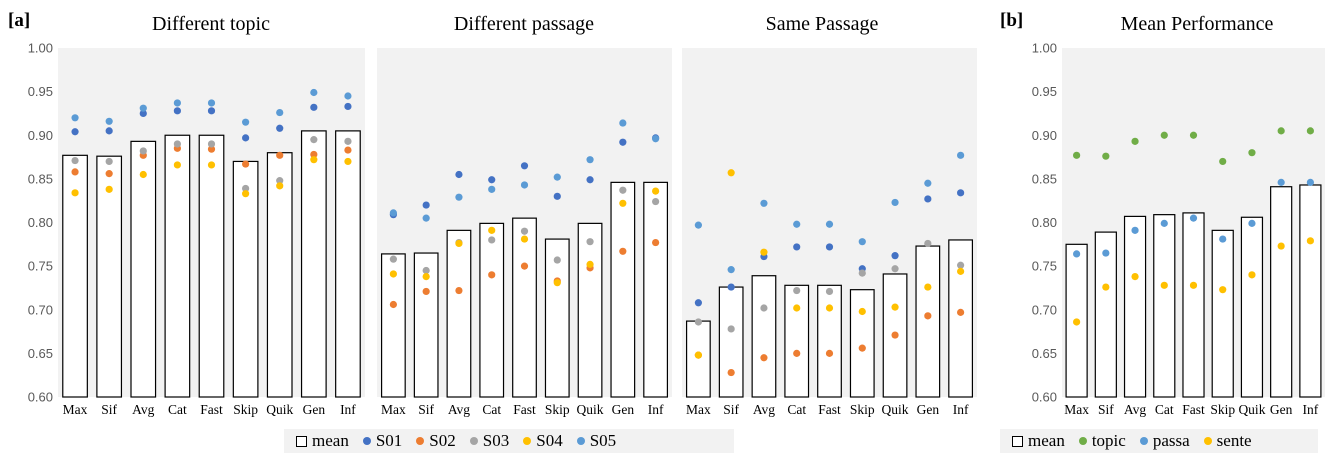 The width and height of the screenshot is (1333, 464). Describe the element at coordinates (731, 409) in the screenshot. I see `x-tick-label: Sif` at that location.